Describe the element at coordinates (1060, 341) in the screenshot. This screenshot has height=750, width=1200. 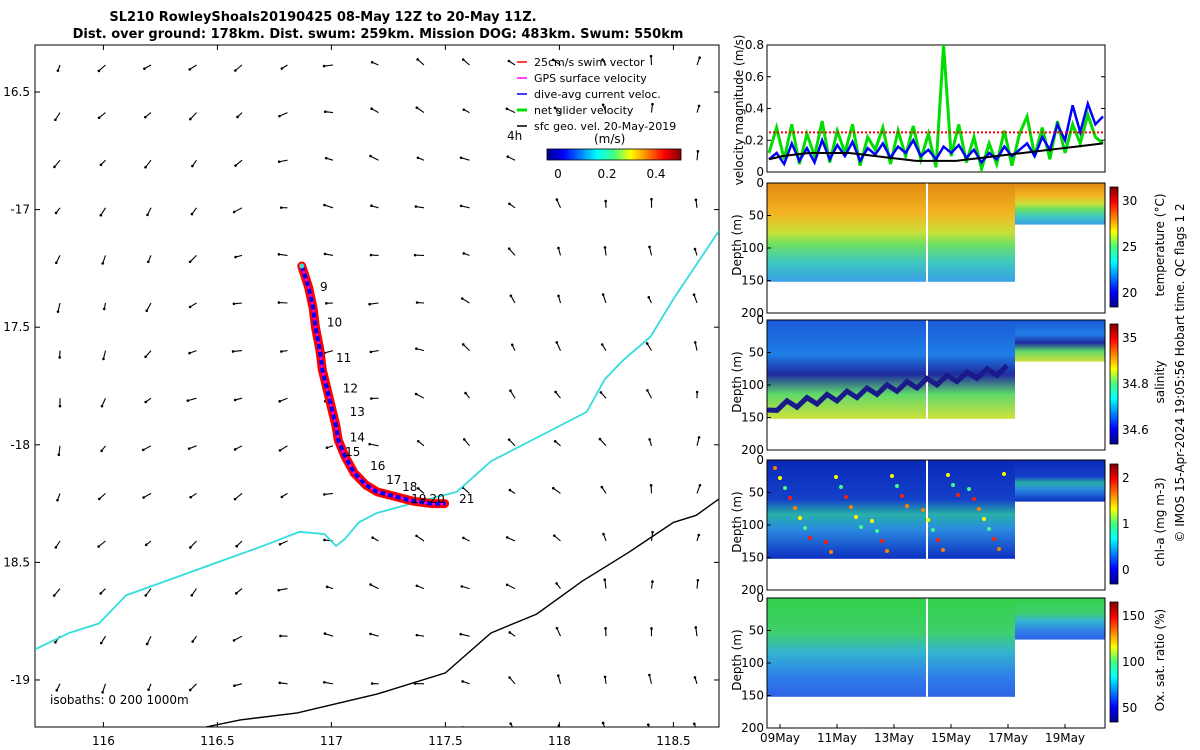
I see `salinity-field-late` at that location.